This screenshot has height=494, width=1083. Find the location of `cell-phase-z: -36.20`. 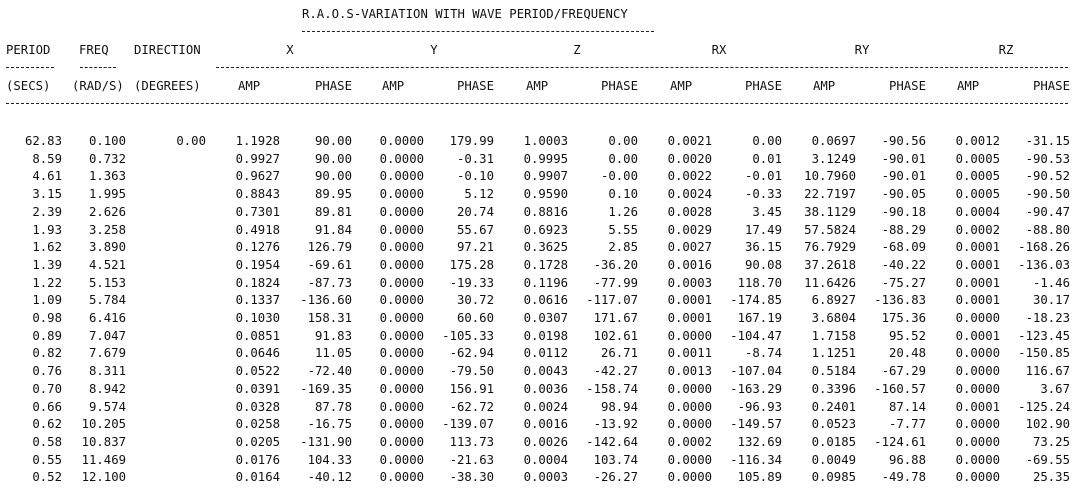

cell-phase-z: -36.20 is located at coordinates (615, 264).